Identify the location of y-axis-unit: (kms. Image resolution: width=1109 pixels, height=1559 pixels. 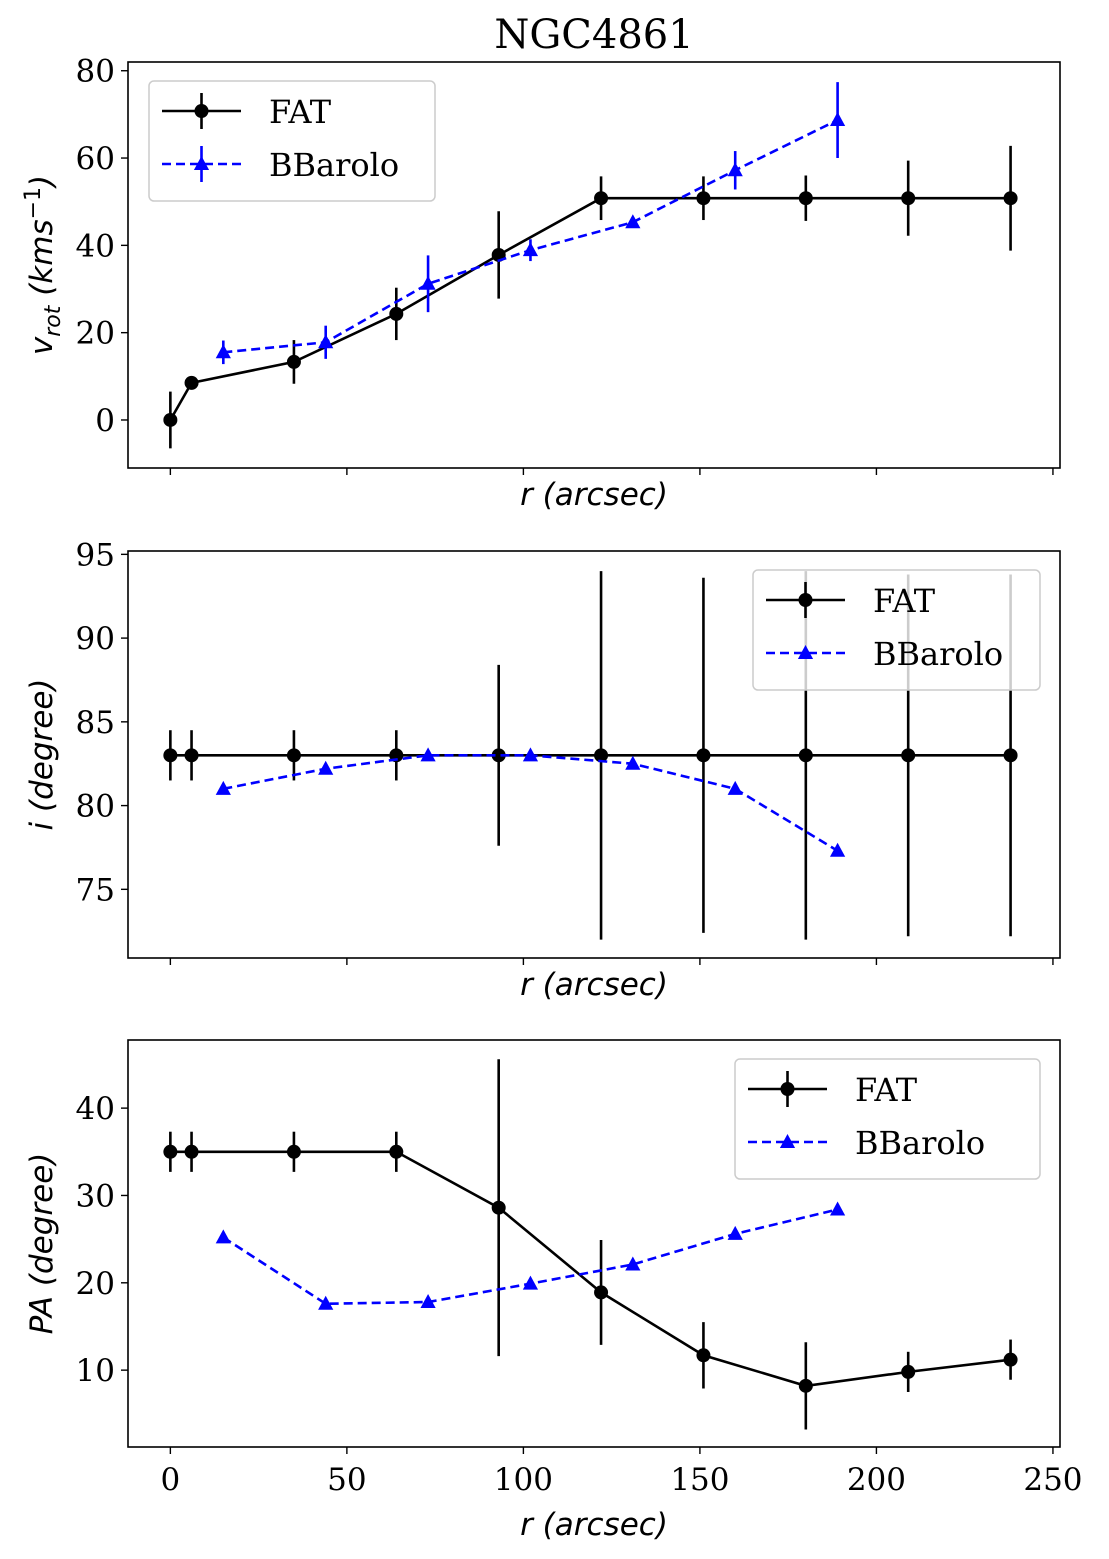
(42, 262).